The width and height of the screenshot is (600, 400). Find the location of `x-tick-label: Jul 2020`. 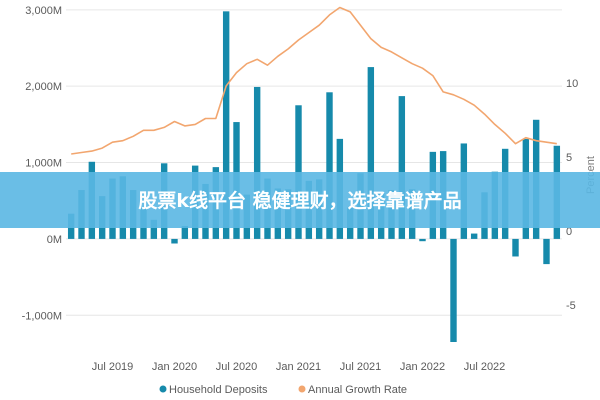

x-tick-label: Jul 2020 is located at coordinates (237, 367).